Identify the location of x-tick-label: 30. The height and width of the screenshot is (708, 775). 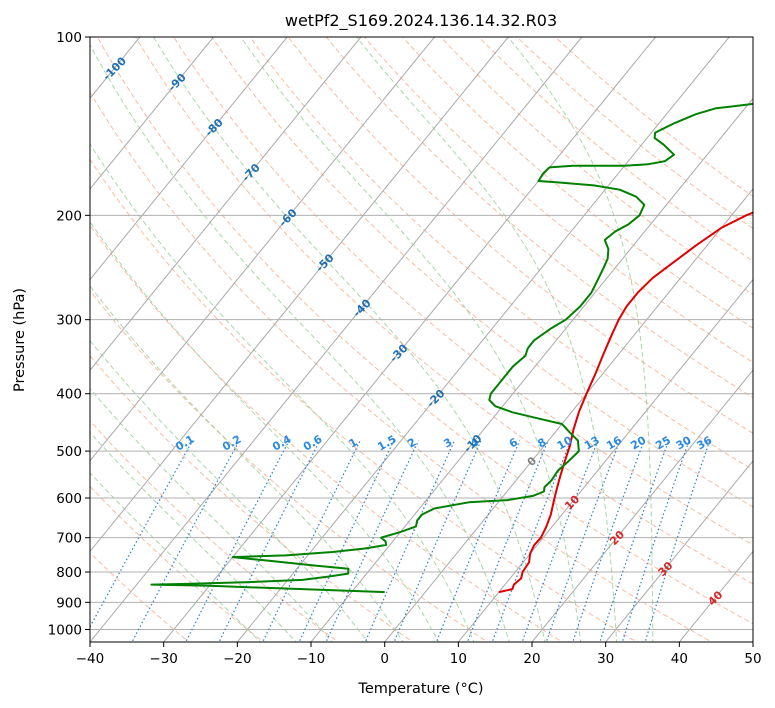
(605, 659).